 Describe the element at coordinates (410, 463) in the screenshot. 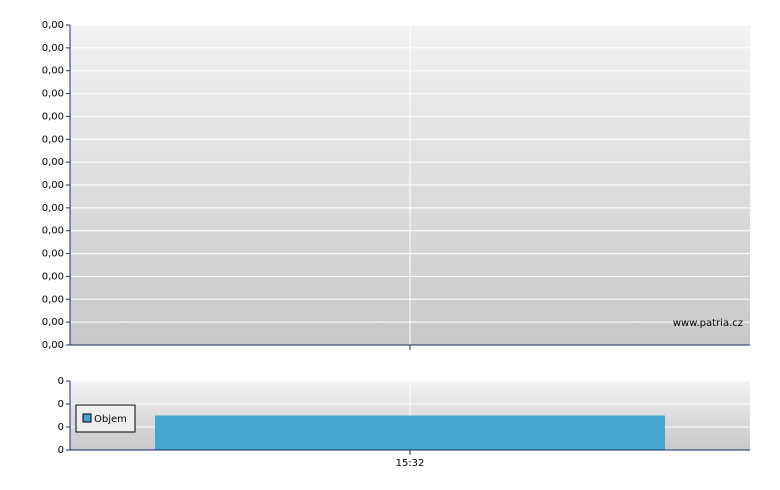

I see `x-tick-label: 15:32` at that location.